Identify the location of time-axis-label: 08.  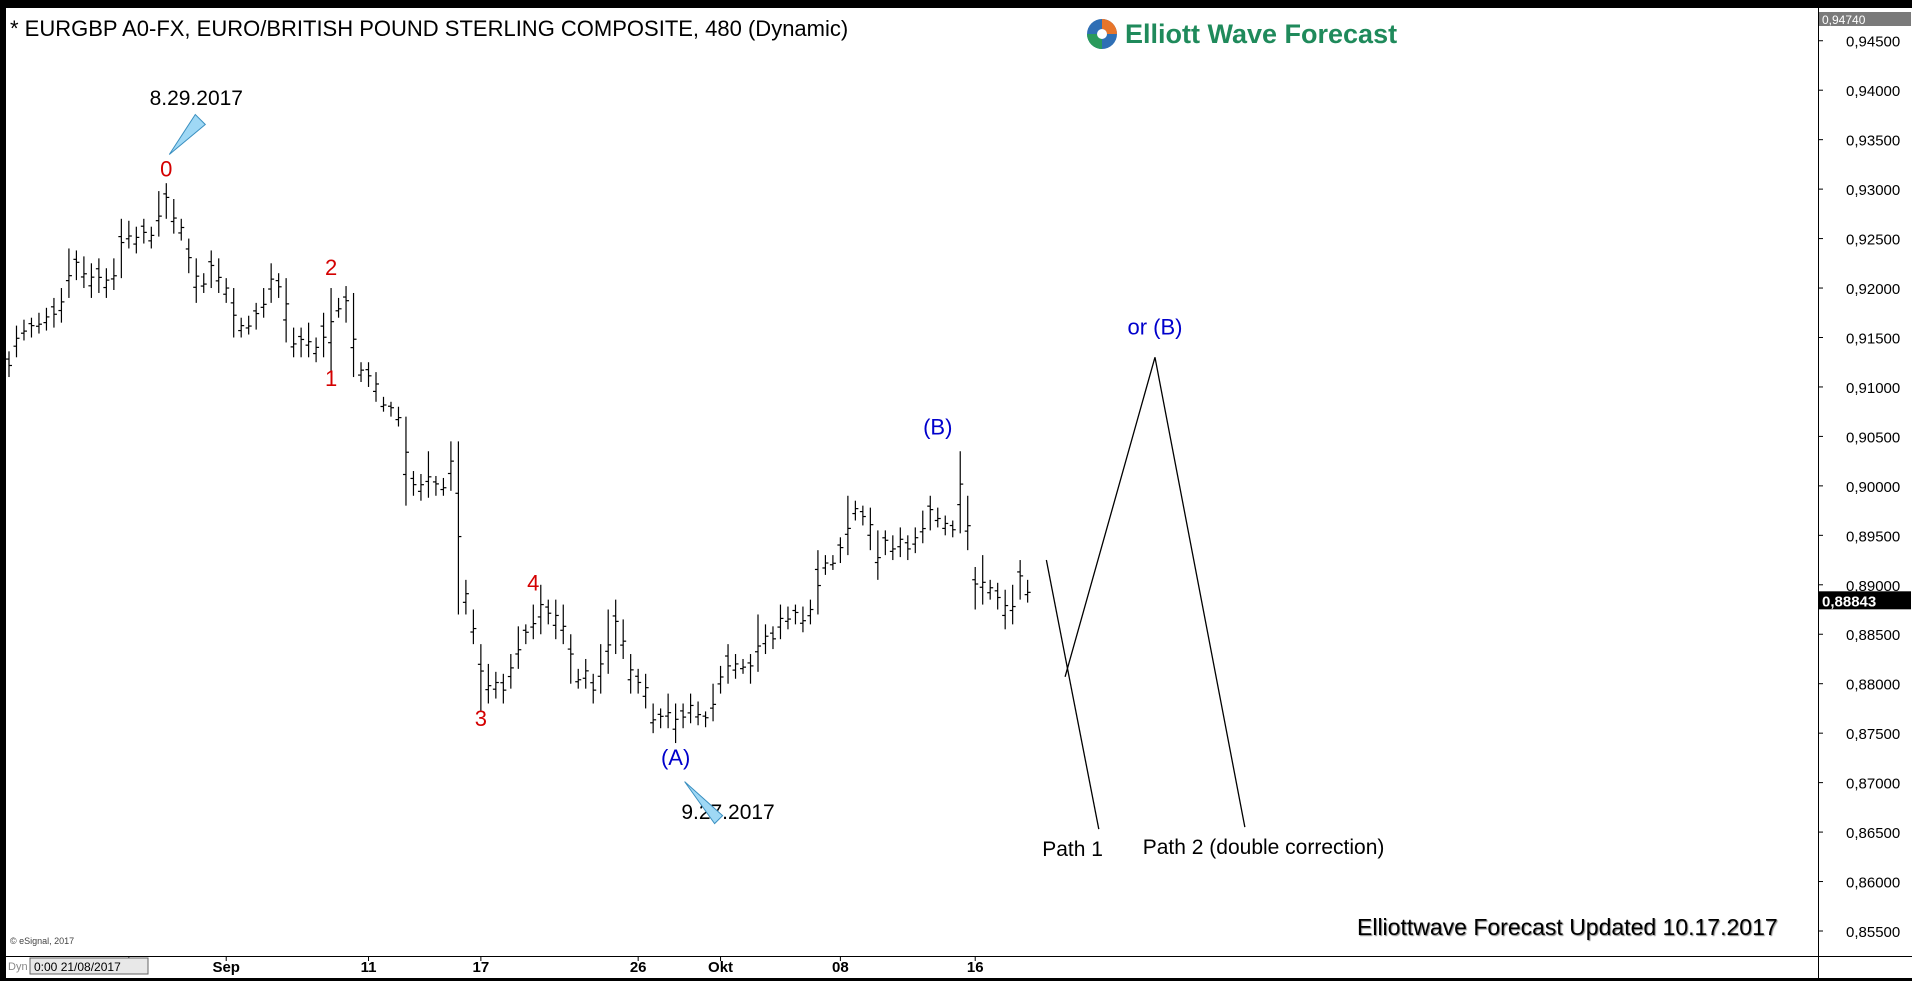
(840, 967).